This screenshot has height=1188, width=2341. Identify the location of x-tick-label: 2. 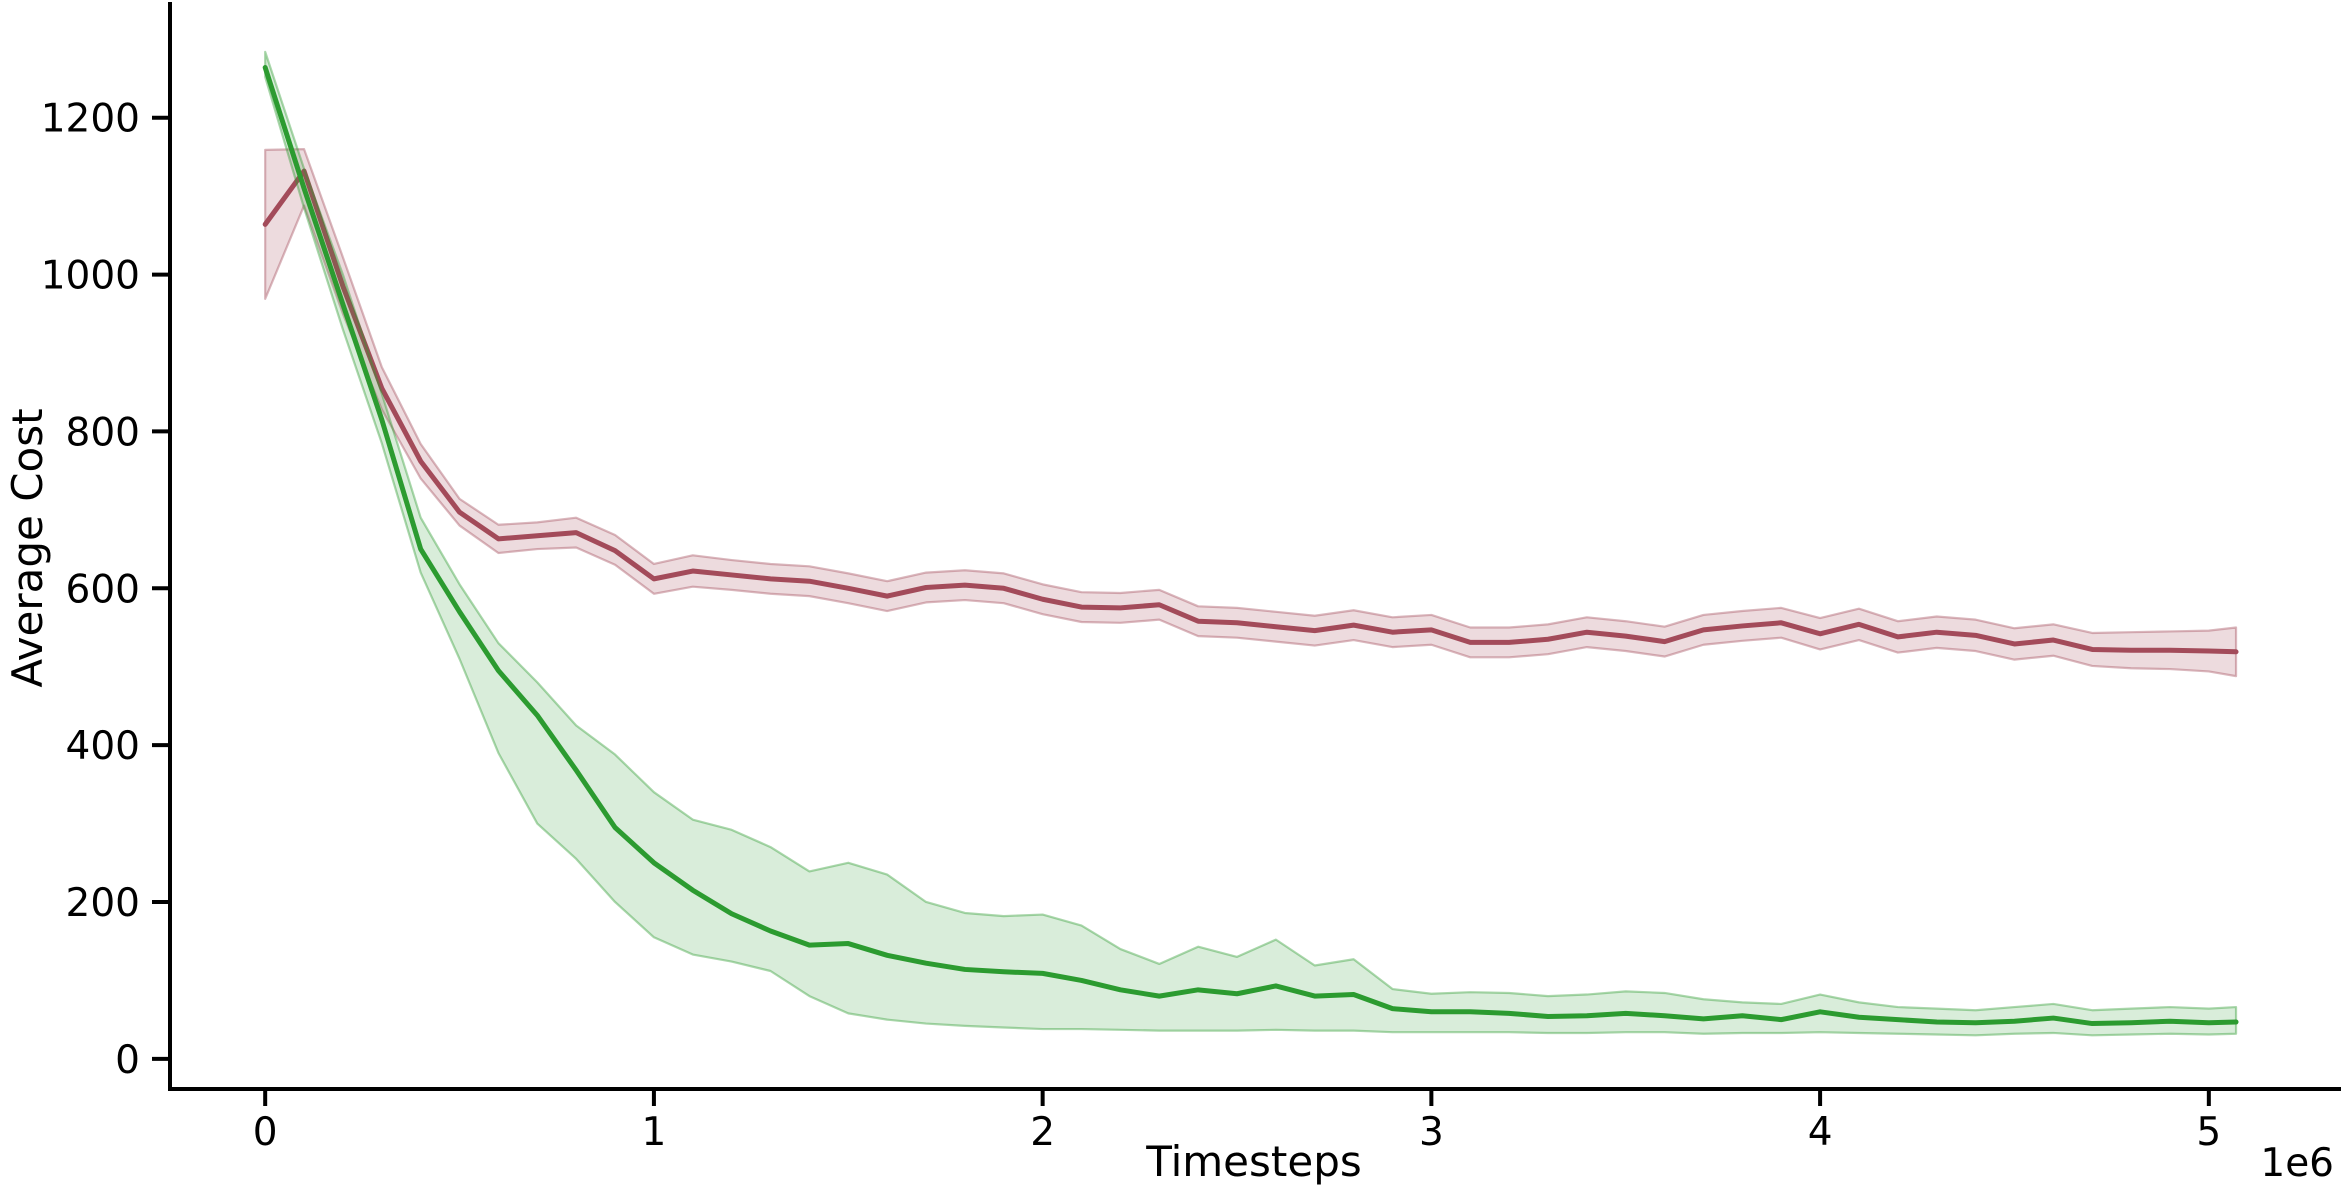
(1042, 1132).